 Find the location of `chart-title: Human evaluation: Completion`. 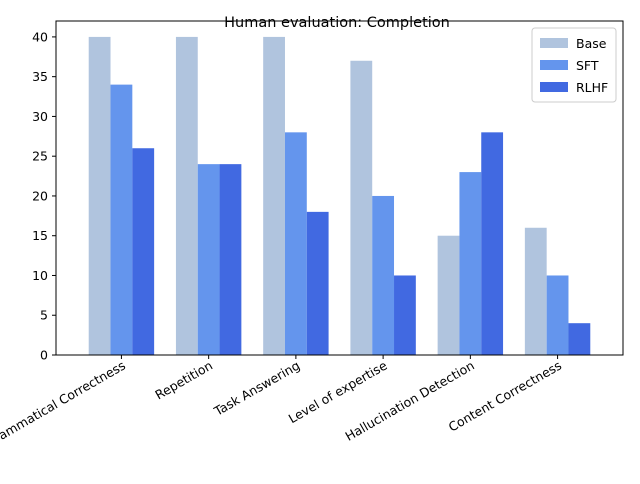

chart-title: Human evaluation: Completion is located at coordinates (337, 23).